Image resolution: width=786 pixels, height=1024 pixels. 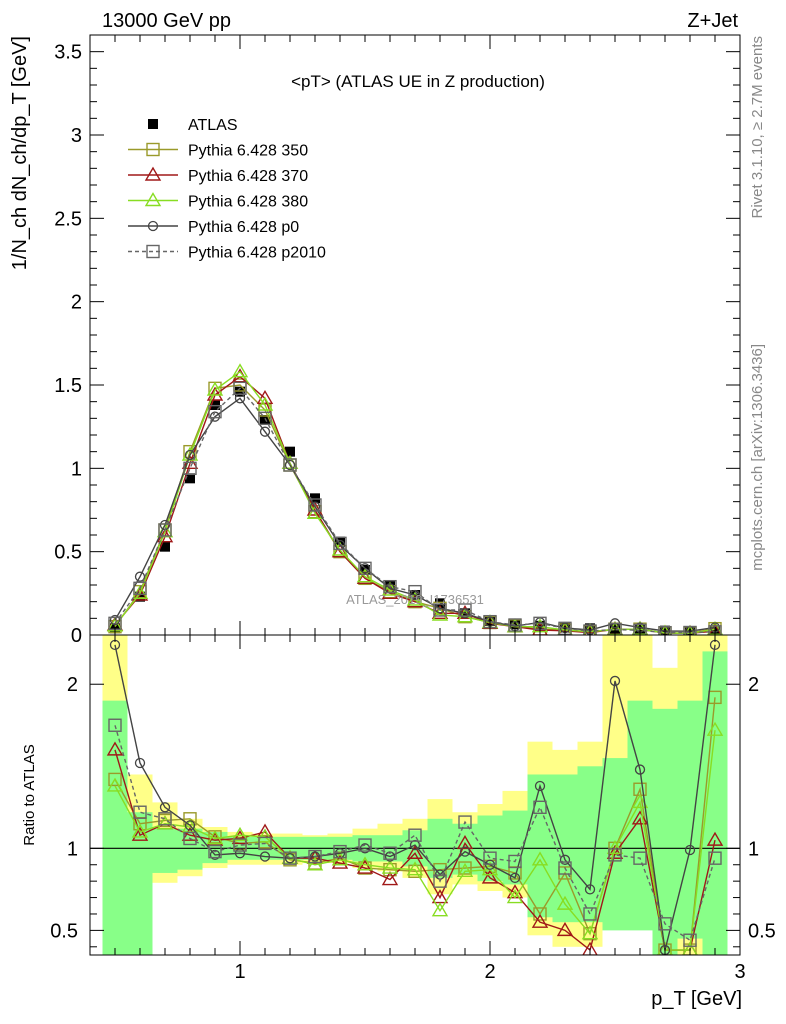 I want to click on x-tick-label: 3, so click(x=739, y=972).